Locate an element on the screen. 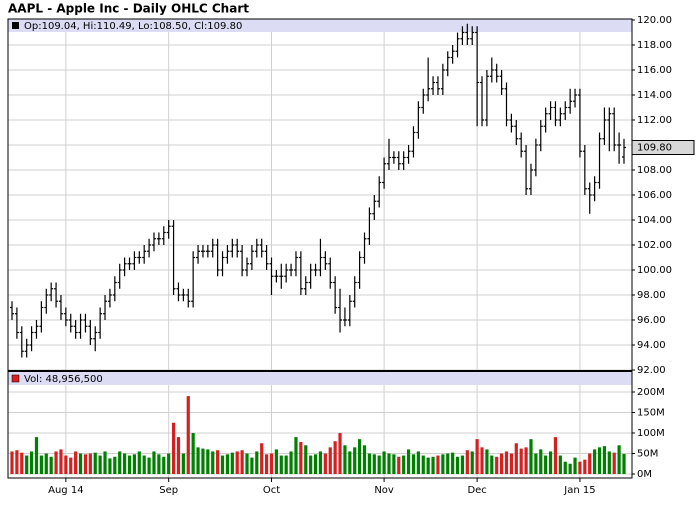 This screenshot has width=700, height=512. volume-legend-swatch is located at coordinates (15, 378).